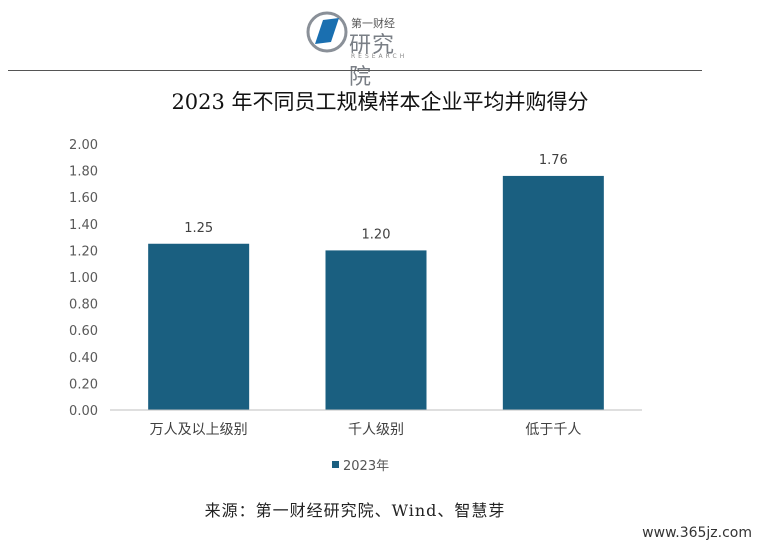 The width and height of the screenshot is (760, 549). Describe the element at coordinates (83, 172) in the screenshot. I see `y-tick-label: 1.80` at that location.